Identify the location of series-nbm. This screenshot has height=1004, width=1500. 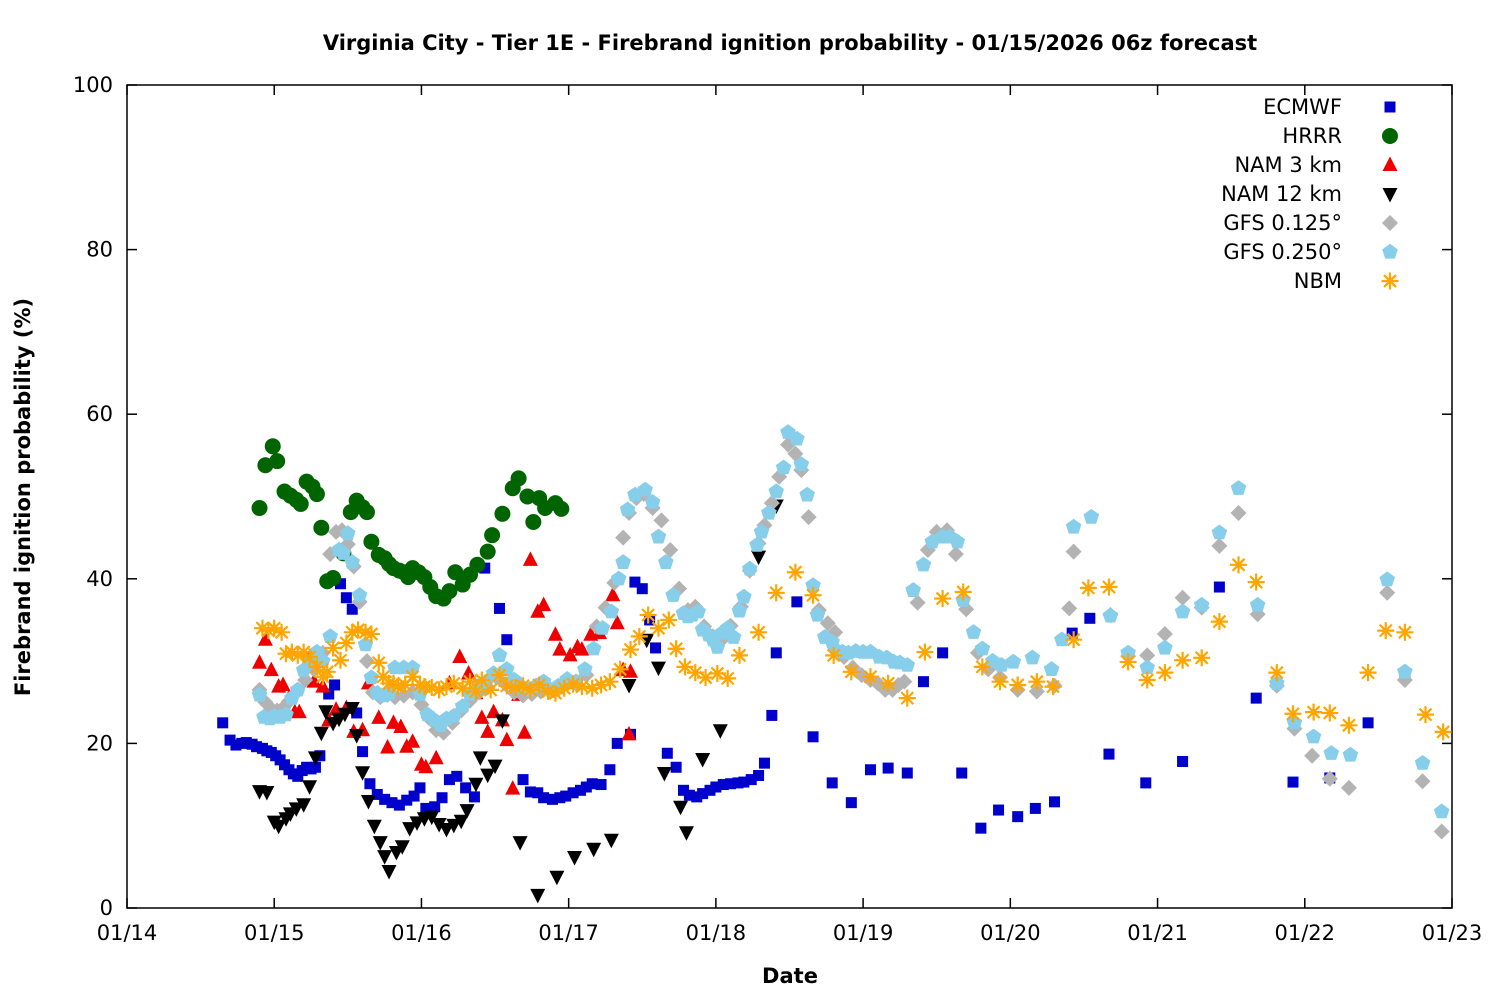
(852, 648).